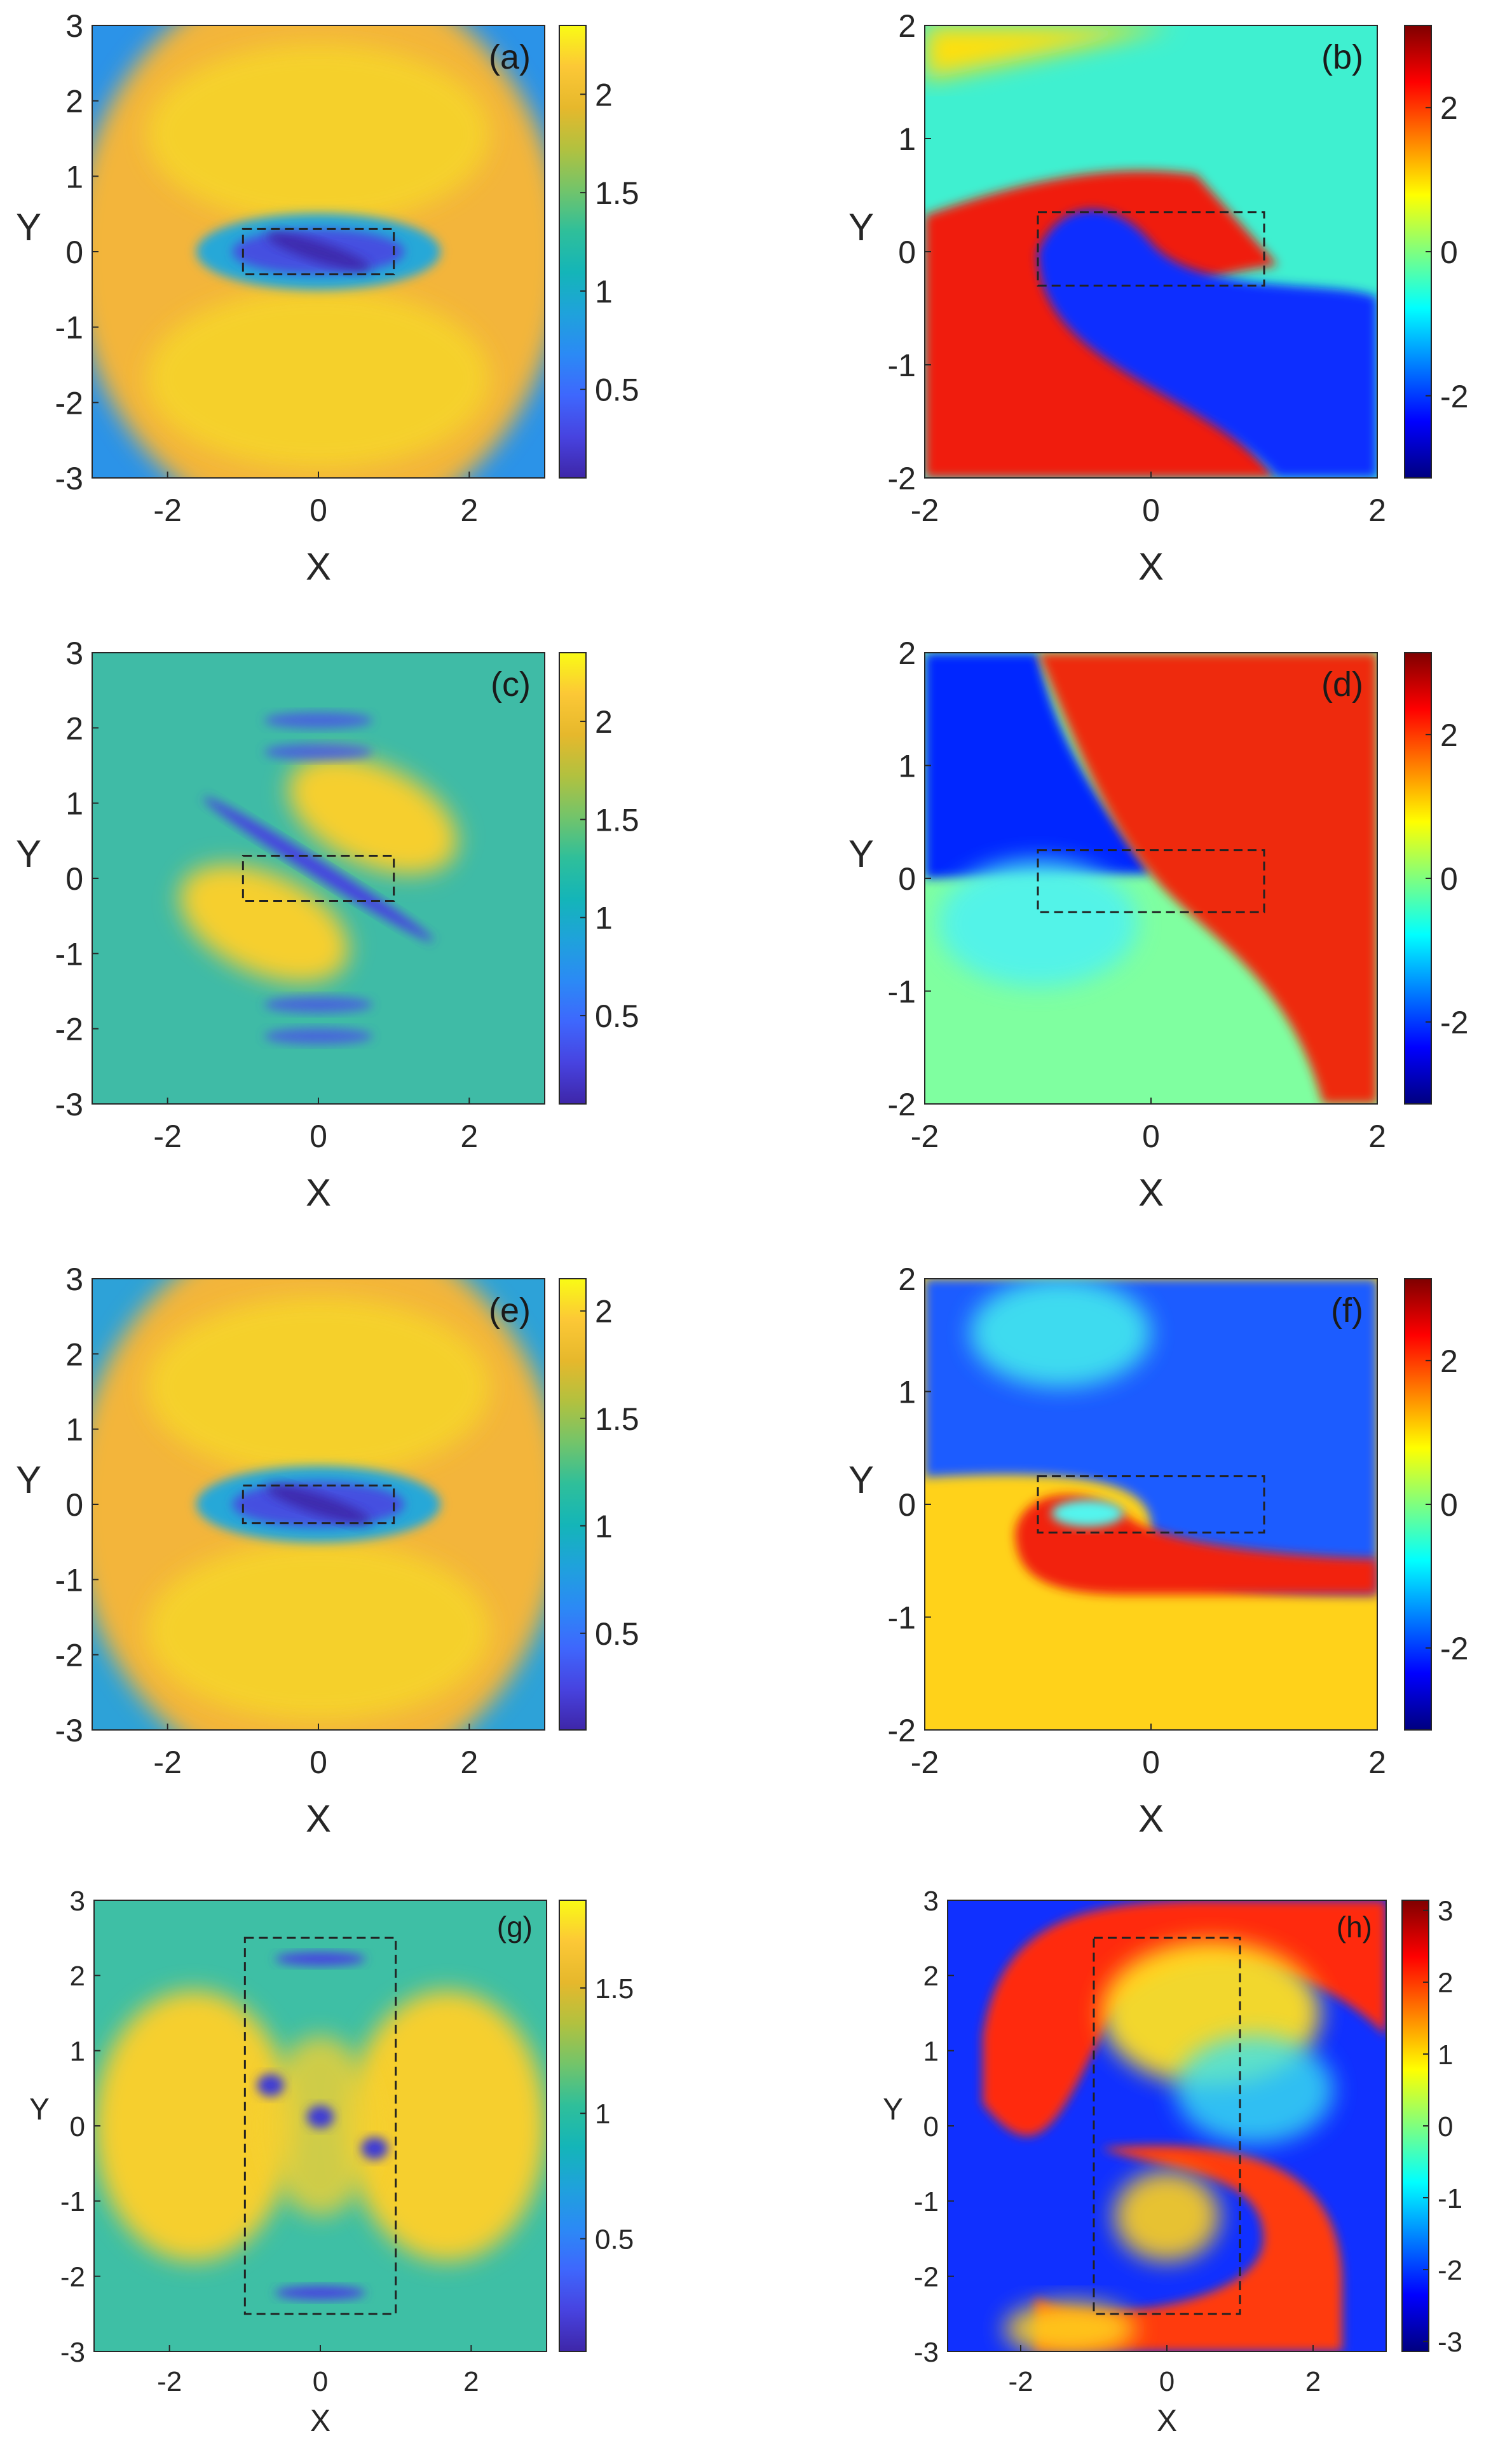 This screenshot has height=2450, width=1512. What do you see at coordinates (1450, 2198) in the screenshot?
I see `colorbar-tick-label: -1` at bounding box center [1450, 2198].